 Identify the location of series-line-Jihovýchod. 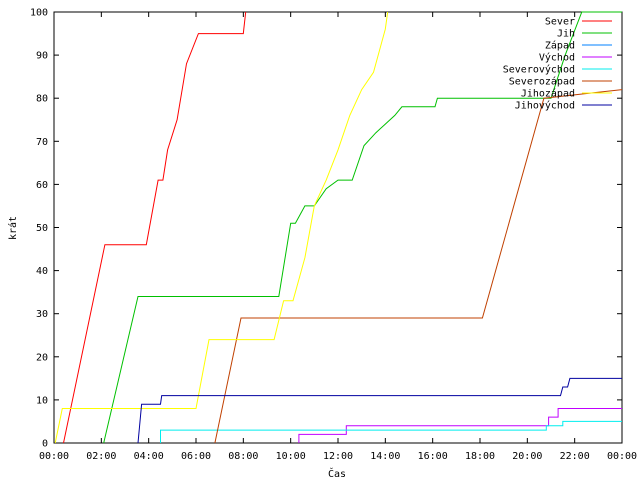
(379, 410).